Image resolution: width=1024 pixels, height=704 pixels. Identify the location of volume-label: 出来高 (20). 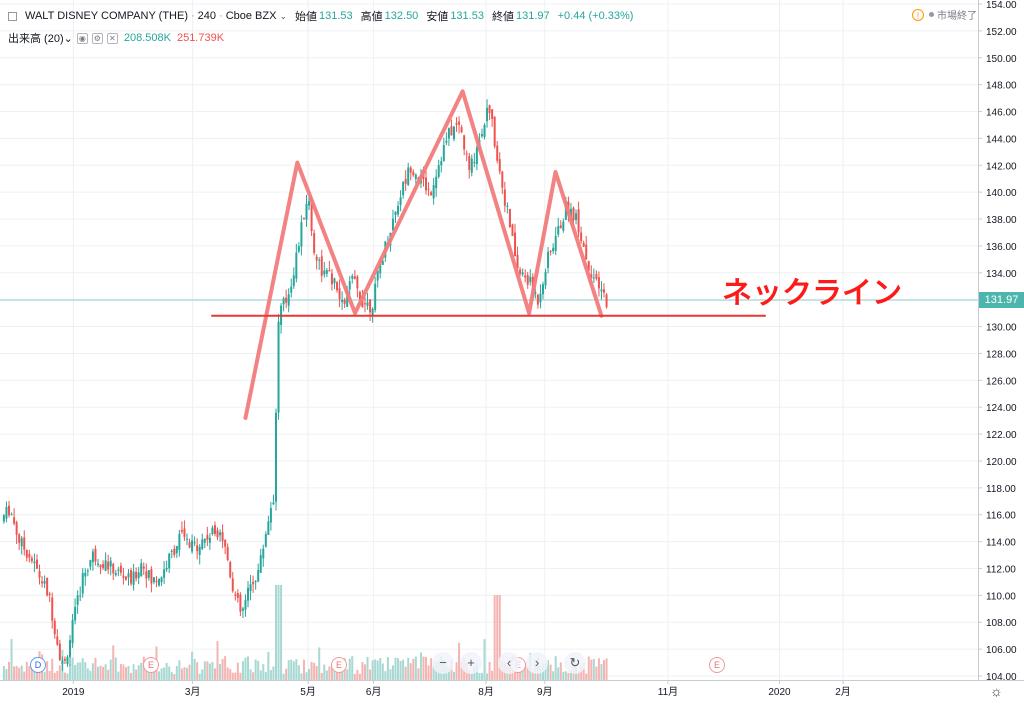
(36, 39).